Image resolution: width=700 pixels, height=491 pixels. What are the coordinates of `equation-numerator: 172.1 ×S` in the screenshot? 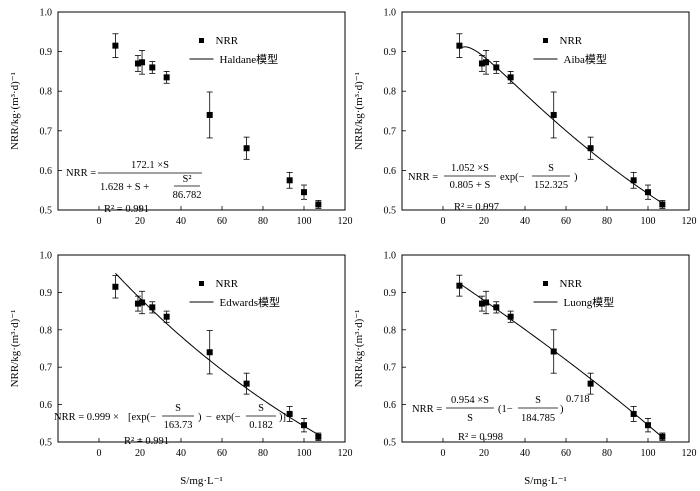 It's located at (150, 165).